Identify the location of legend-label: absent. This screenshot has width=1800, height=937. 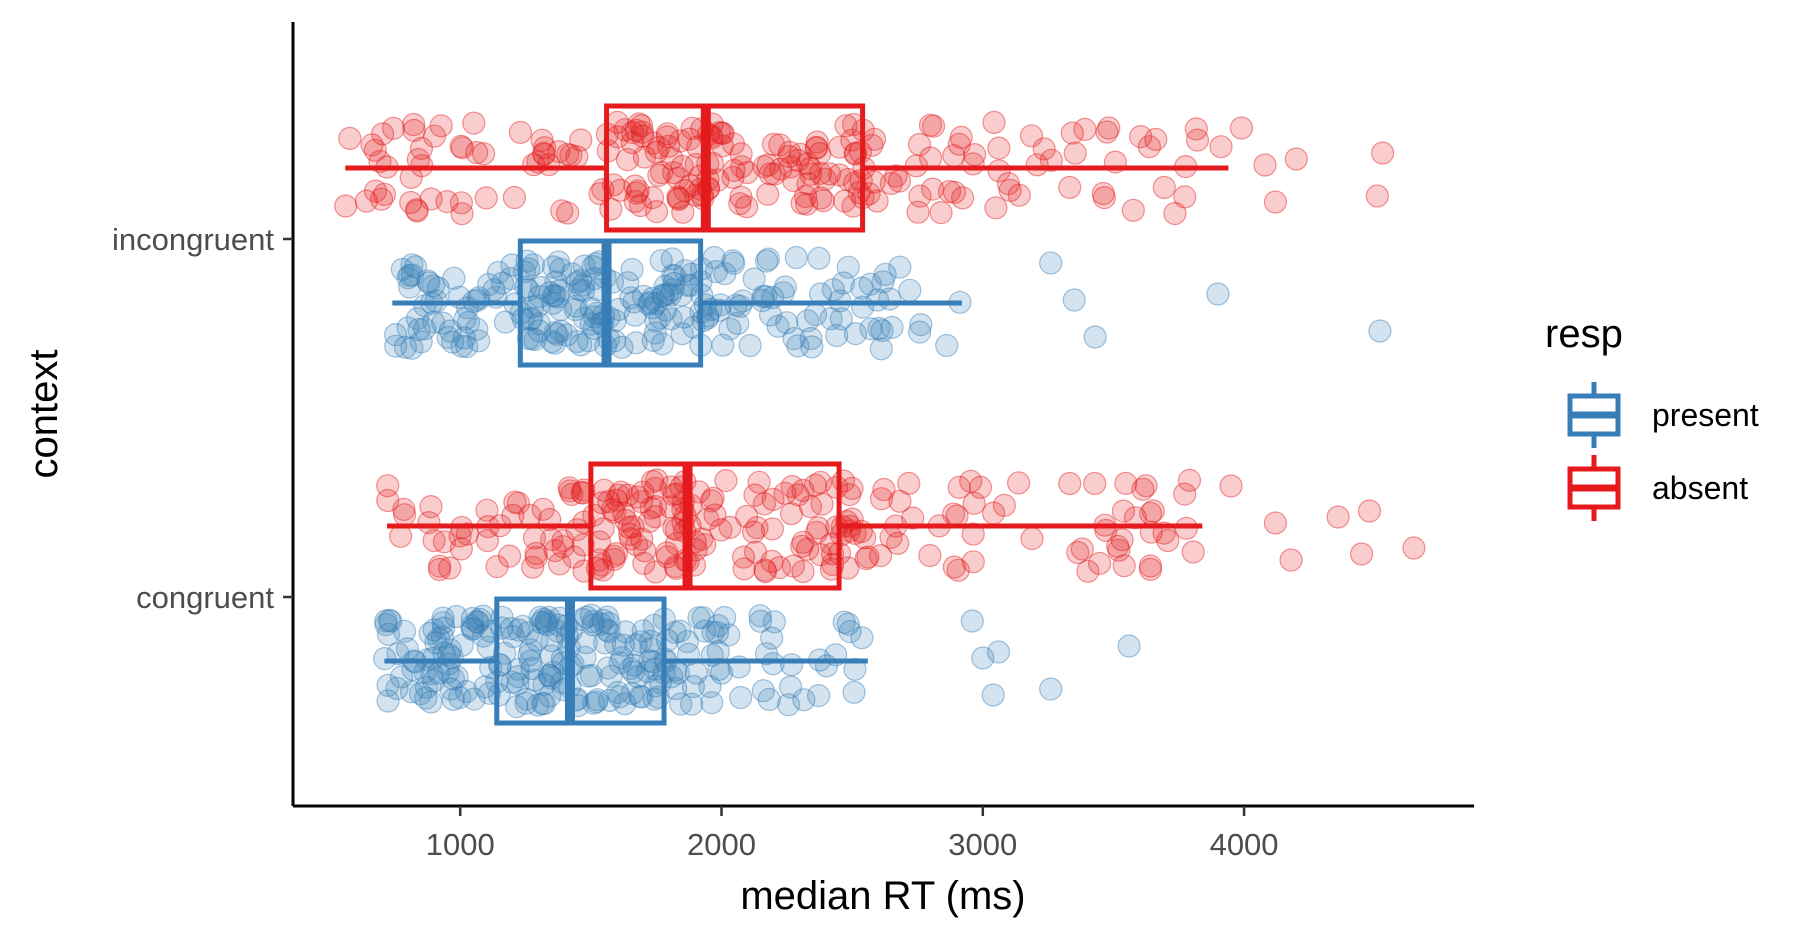
(1700, 488).